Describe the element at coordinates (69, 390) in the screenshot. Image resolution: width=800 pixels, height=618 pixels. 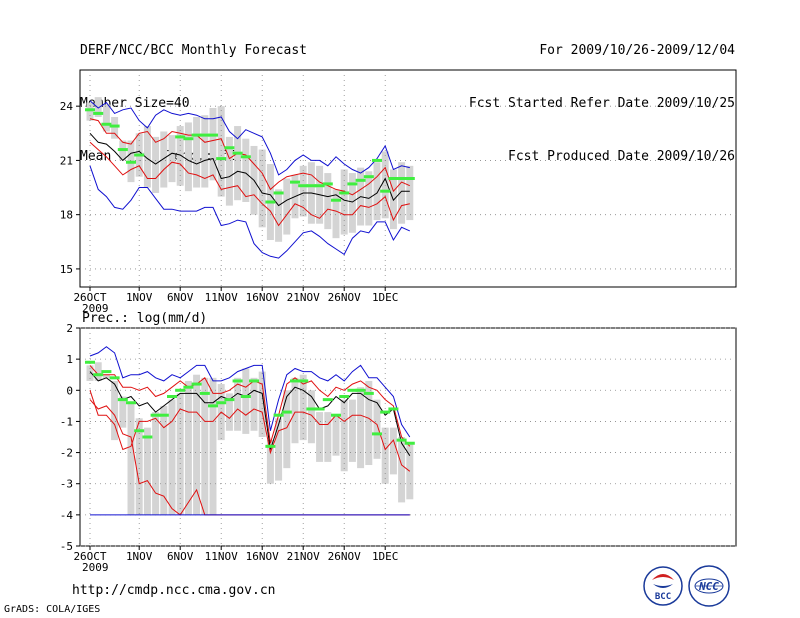
I see `y-tick-label: 0` at that location.